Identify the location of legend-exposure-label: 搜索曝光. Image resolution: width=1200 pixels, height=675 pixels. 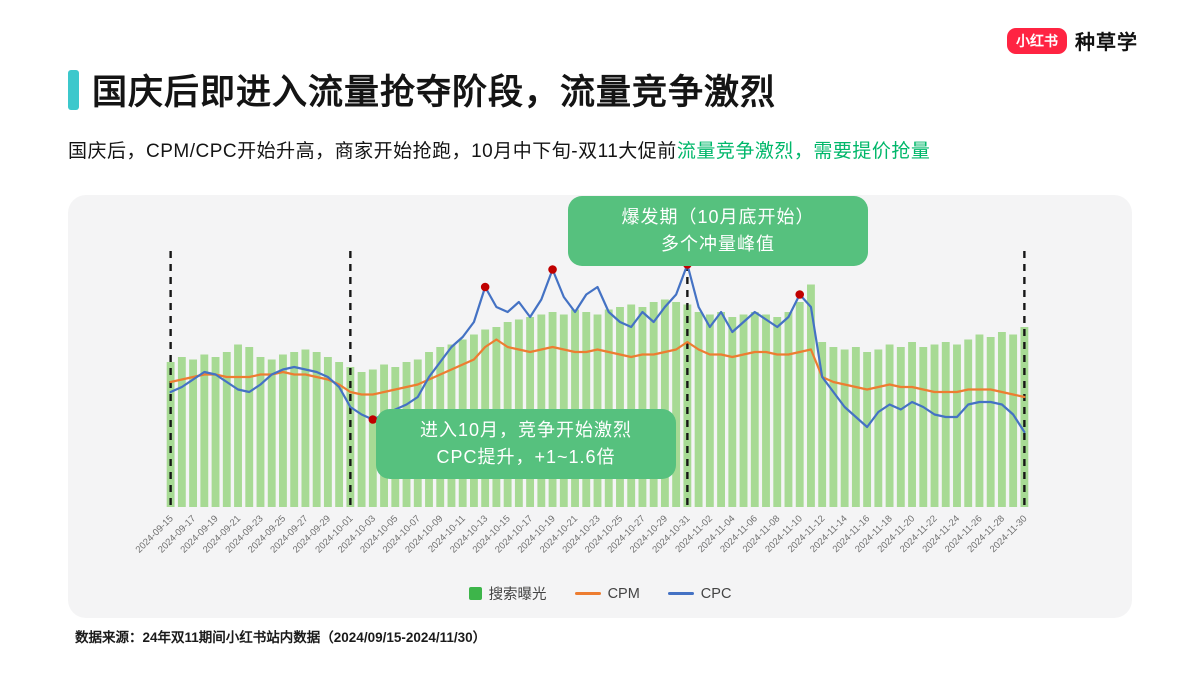
(517, 595).